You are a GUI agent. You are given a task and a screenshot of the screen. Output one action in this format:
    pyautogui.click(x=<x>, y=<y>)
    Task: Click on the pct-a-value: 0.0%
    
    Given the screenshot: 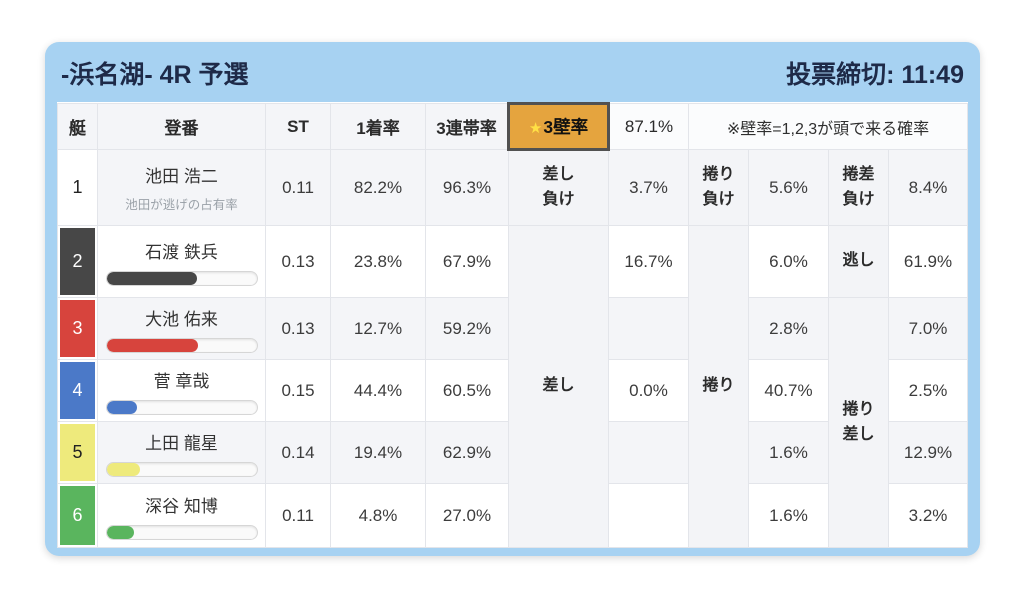 What is the action you would take?
    pyautogui.click(x=648, y=390)
    